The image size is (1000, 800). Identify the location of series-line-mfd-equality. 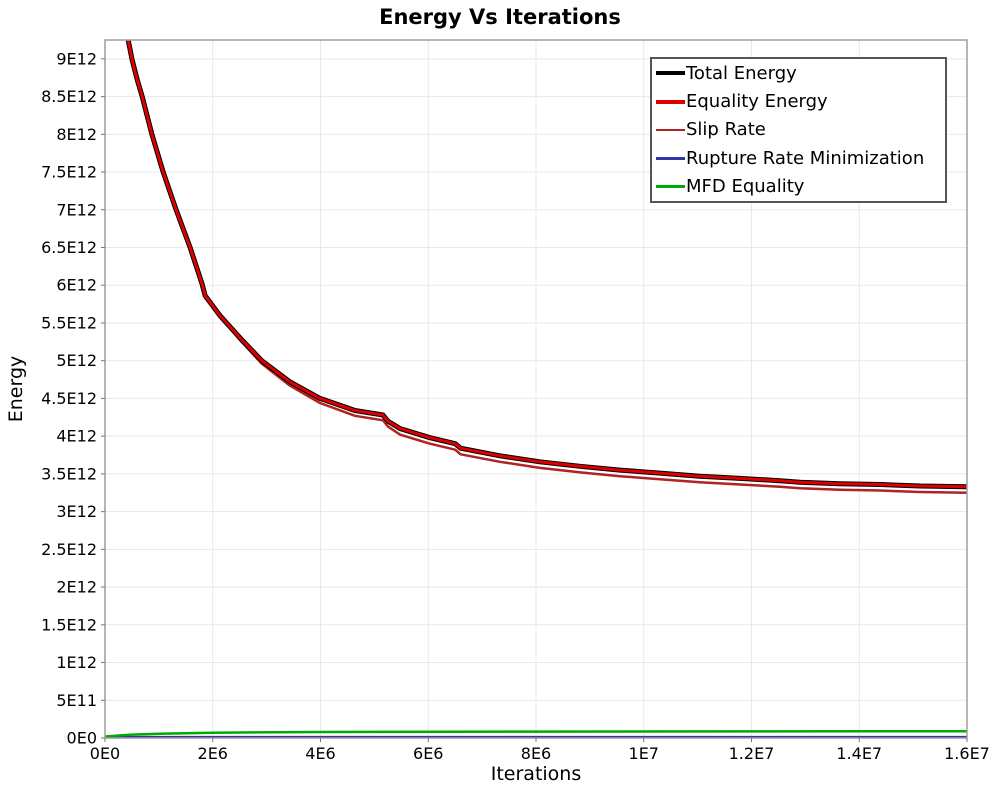
(536, 733).